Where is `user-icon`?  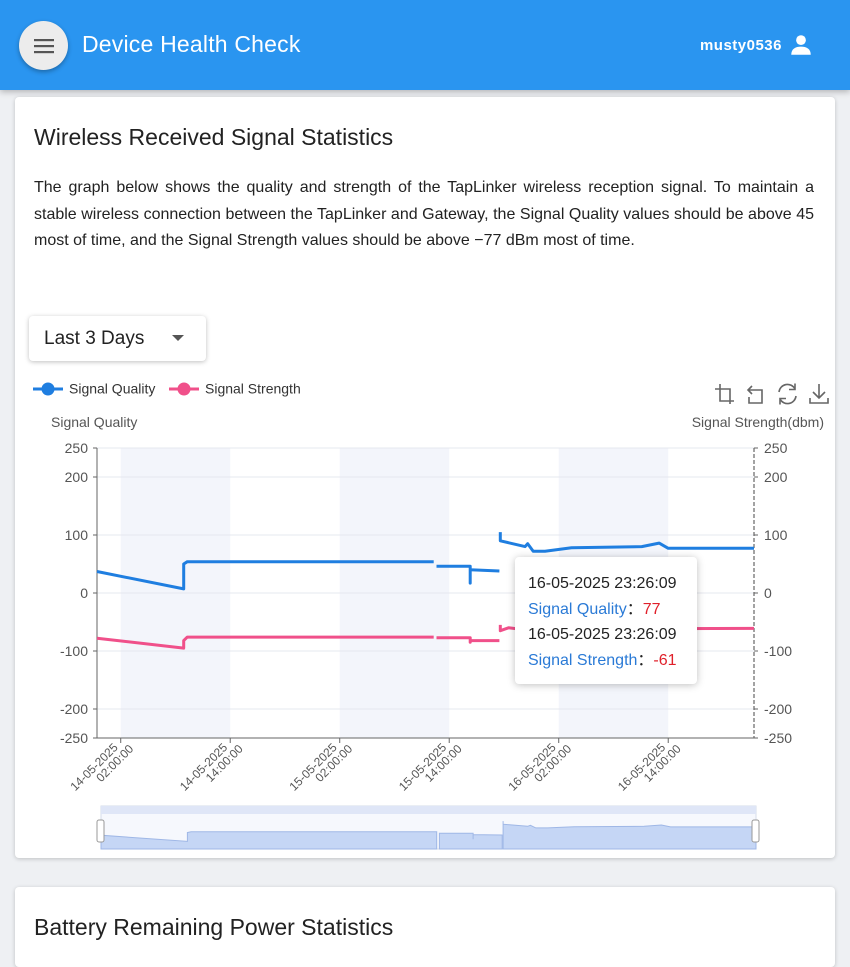
user-icon is located at coordinates (801, 45).